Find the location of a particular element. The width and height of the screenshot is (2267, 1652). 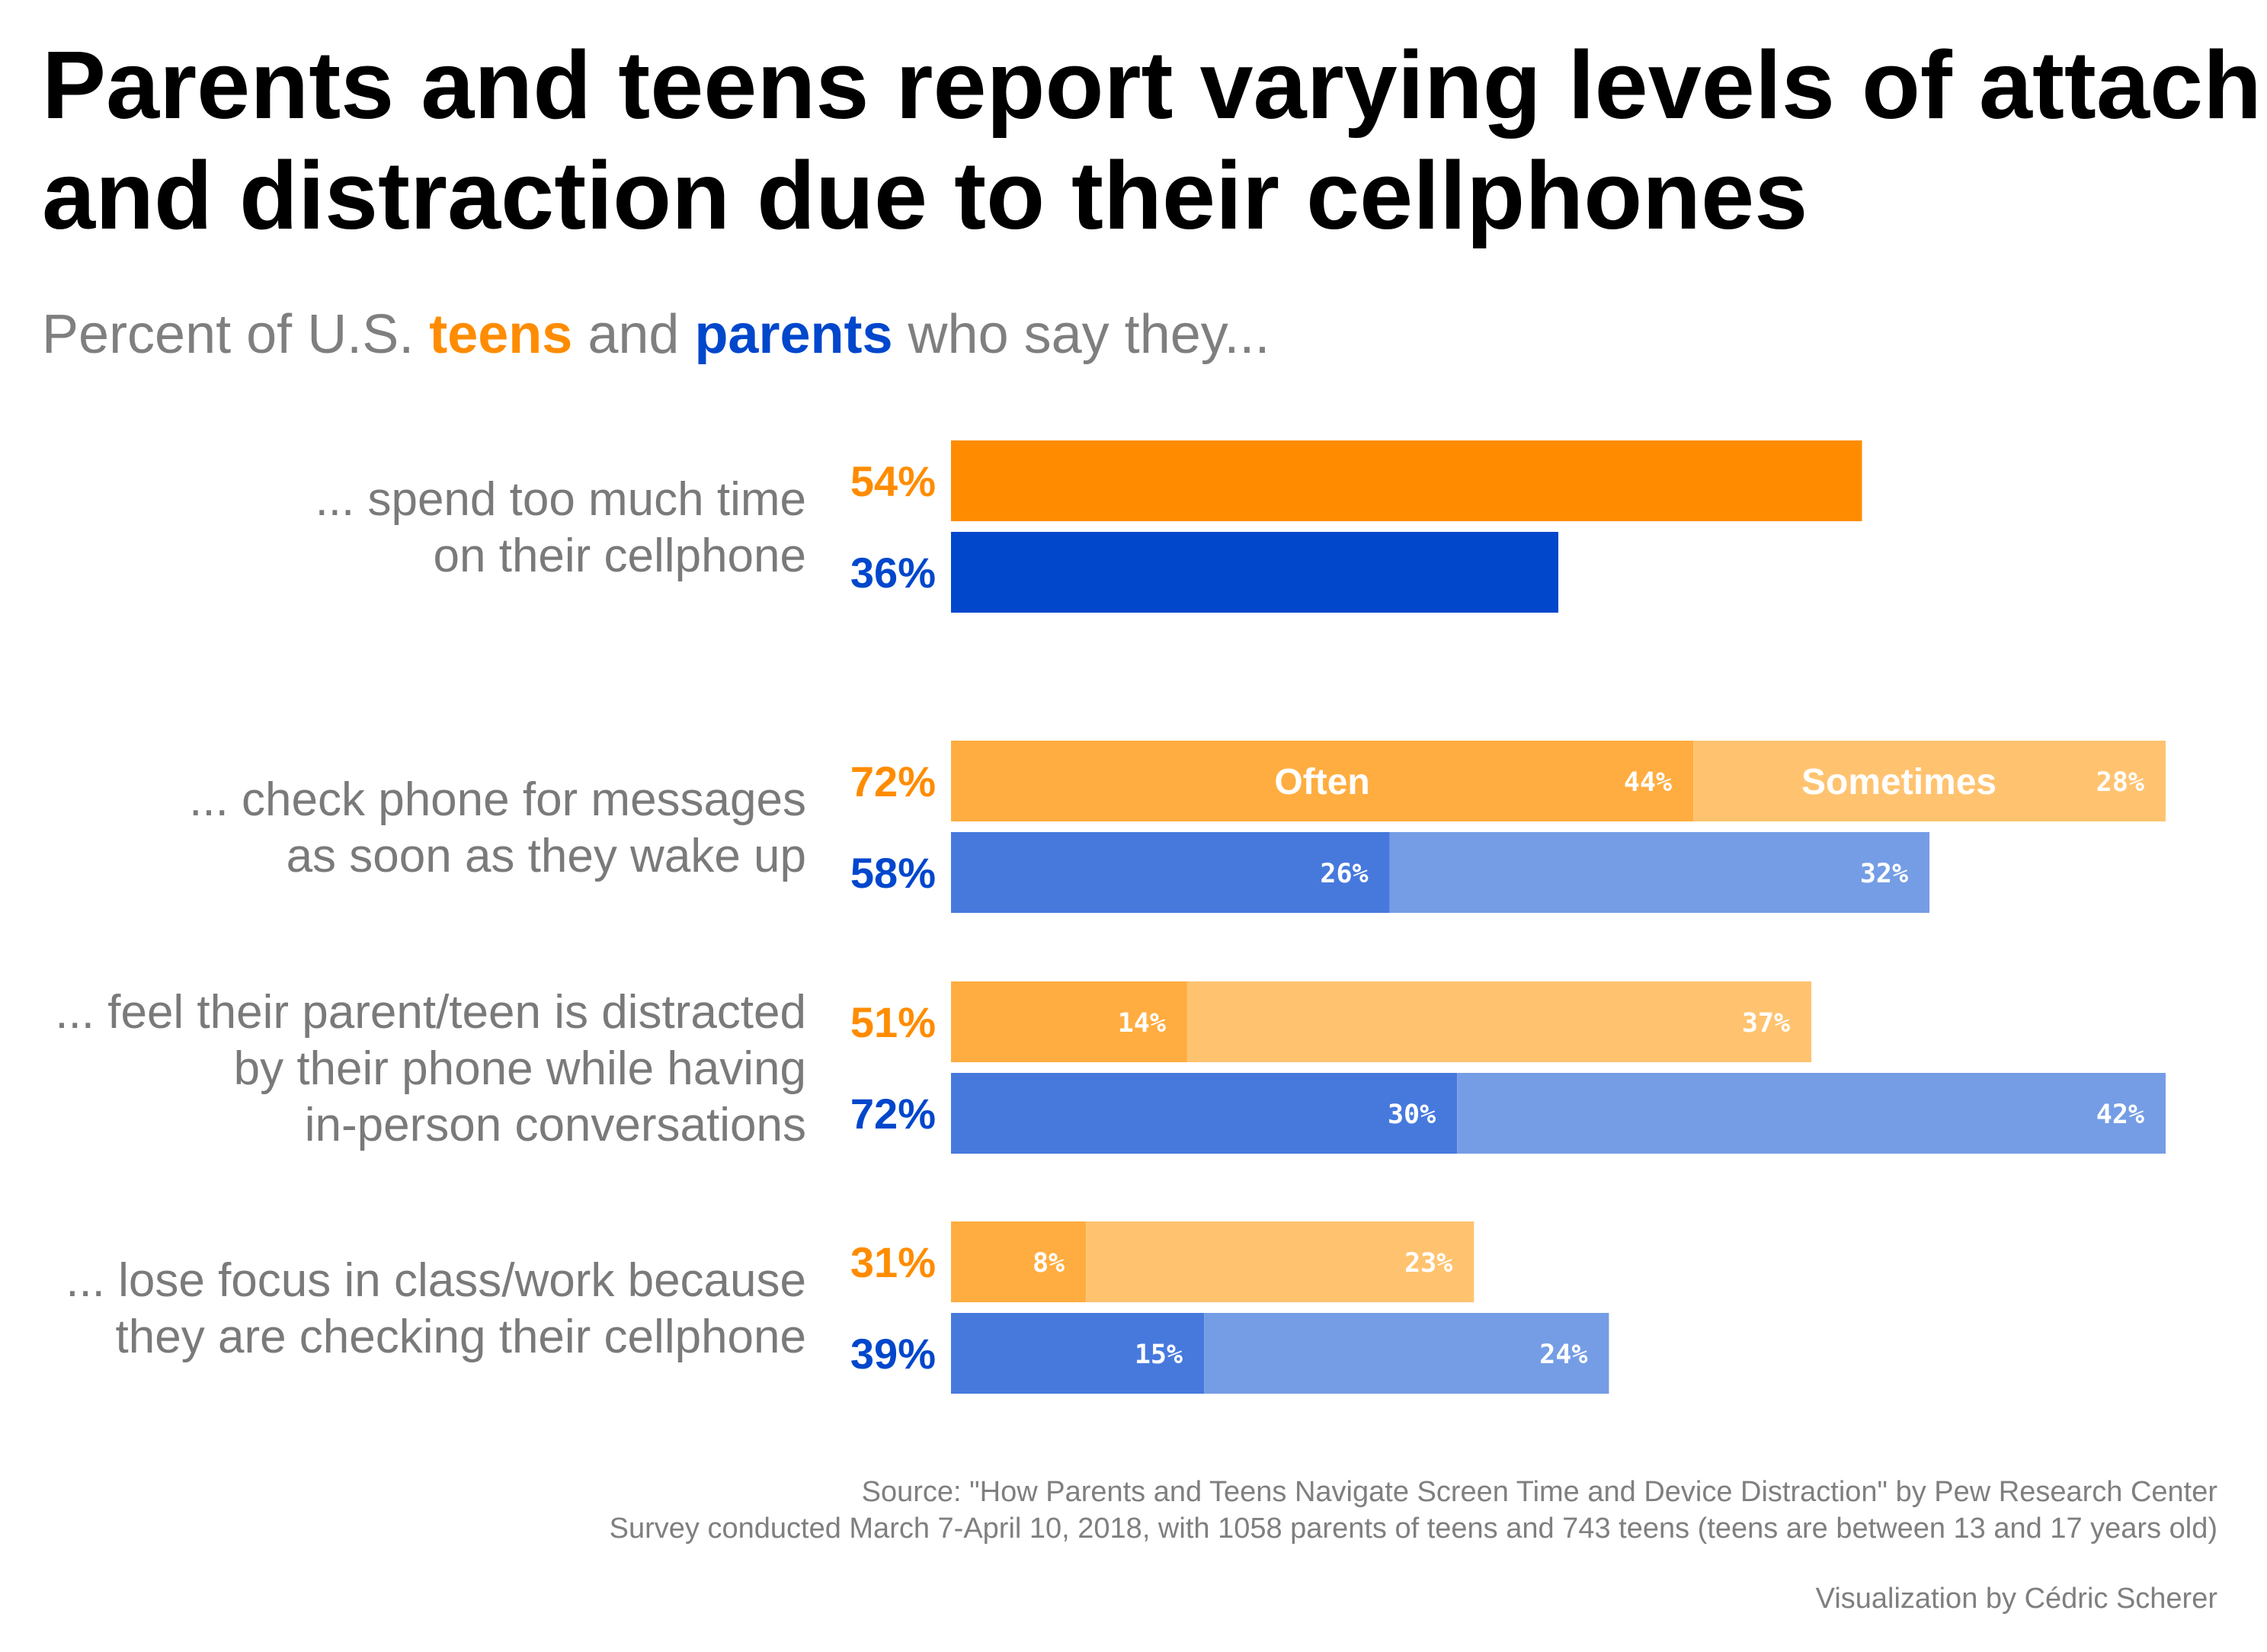

teens-often-value-label: 8% is located at coordinates (1049, 1263).